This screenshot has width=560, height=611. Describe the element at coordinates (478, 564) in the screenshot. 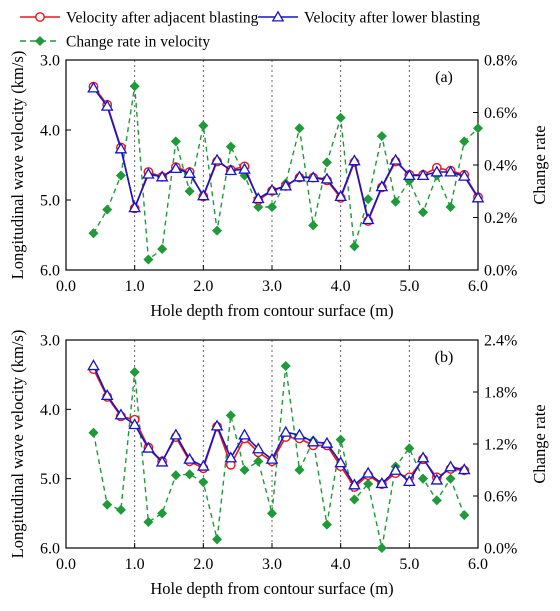

I see `x-tick-label: 6.0` at that location.